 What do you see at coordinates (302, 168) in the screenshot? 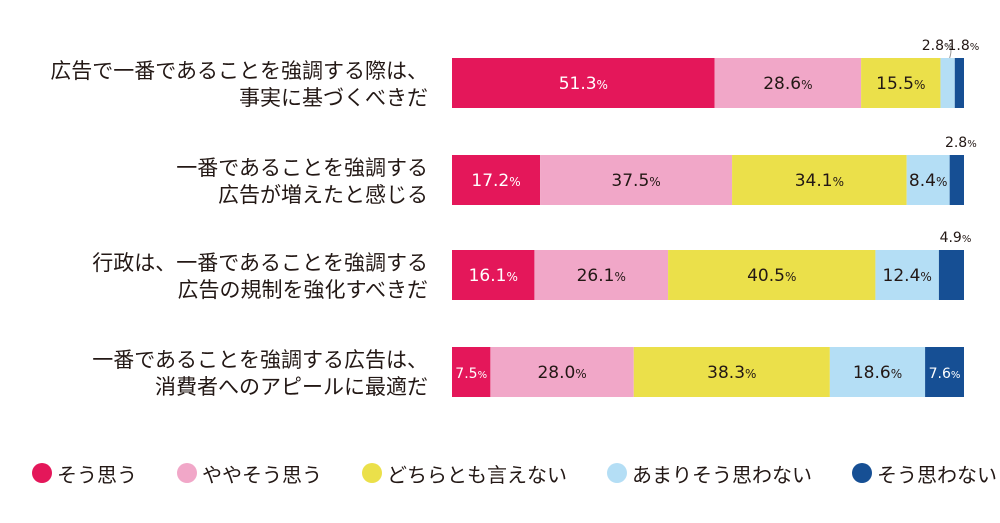
I see `category-label: 一番であることを強調する` at bounding box center [302, 168].